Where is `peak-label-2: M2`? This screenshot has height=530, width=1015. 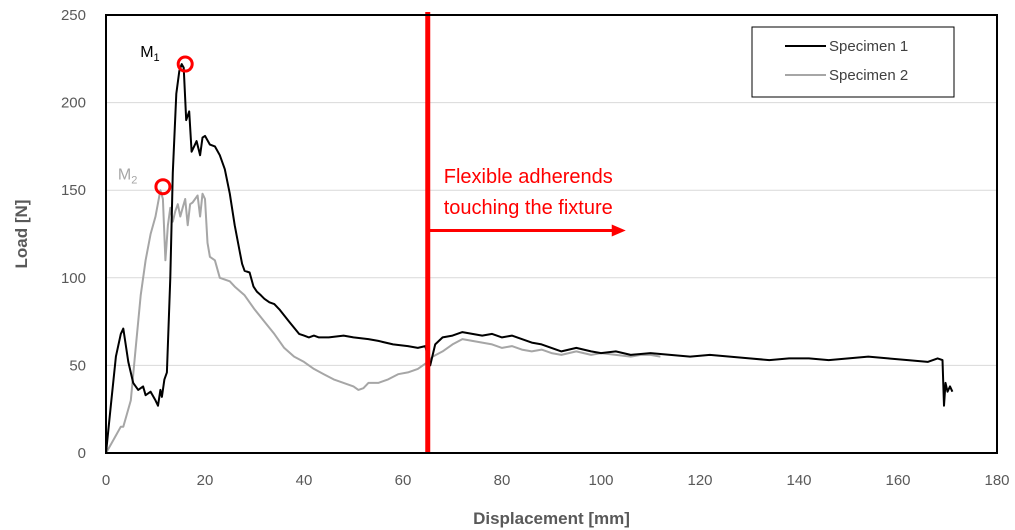 peak-label-2: M2 is located at coordinates (127, 177).